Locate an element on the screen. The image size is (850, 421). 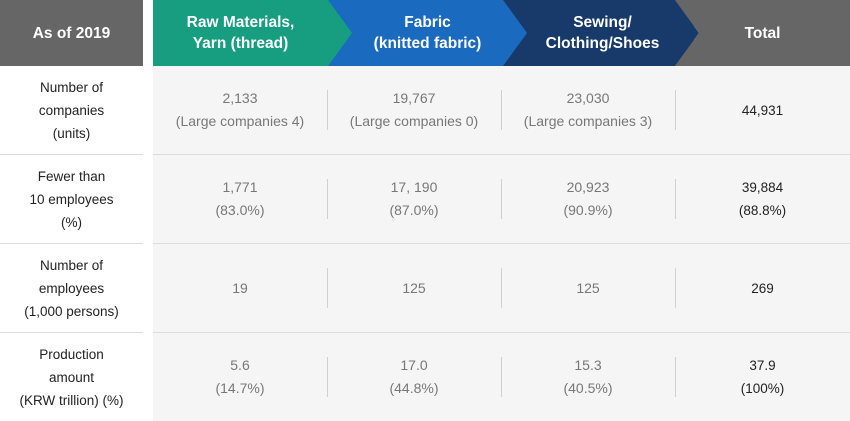
row-label-production: Production amount (KRW trillion) (%) is located at coordinates (71, 377).